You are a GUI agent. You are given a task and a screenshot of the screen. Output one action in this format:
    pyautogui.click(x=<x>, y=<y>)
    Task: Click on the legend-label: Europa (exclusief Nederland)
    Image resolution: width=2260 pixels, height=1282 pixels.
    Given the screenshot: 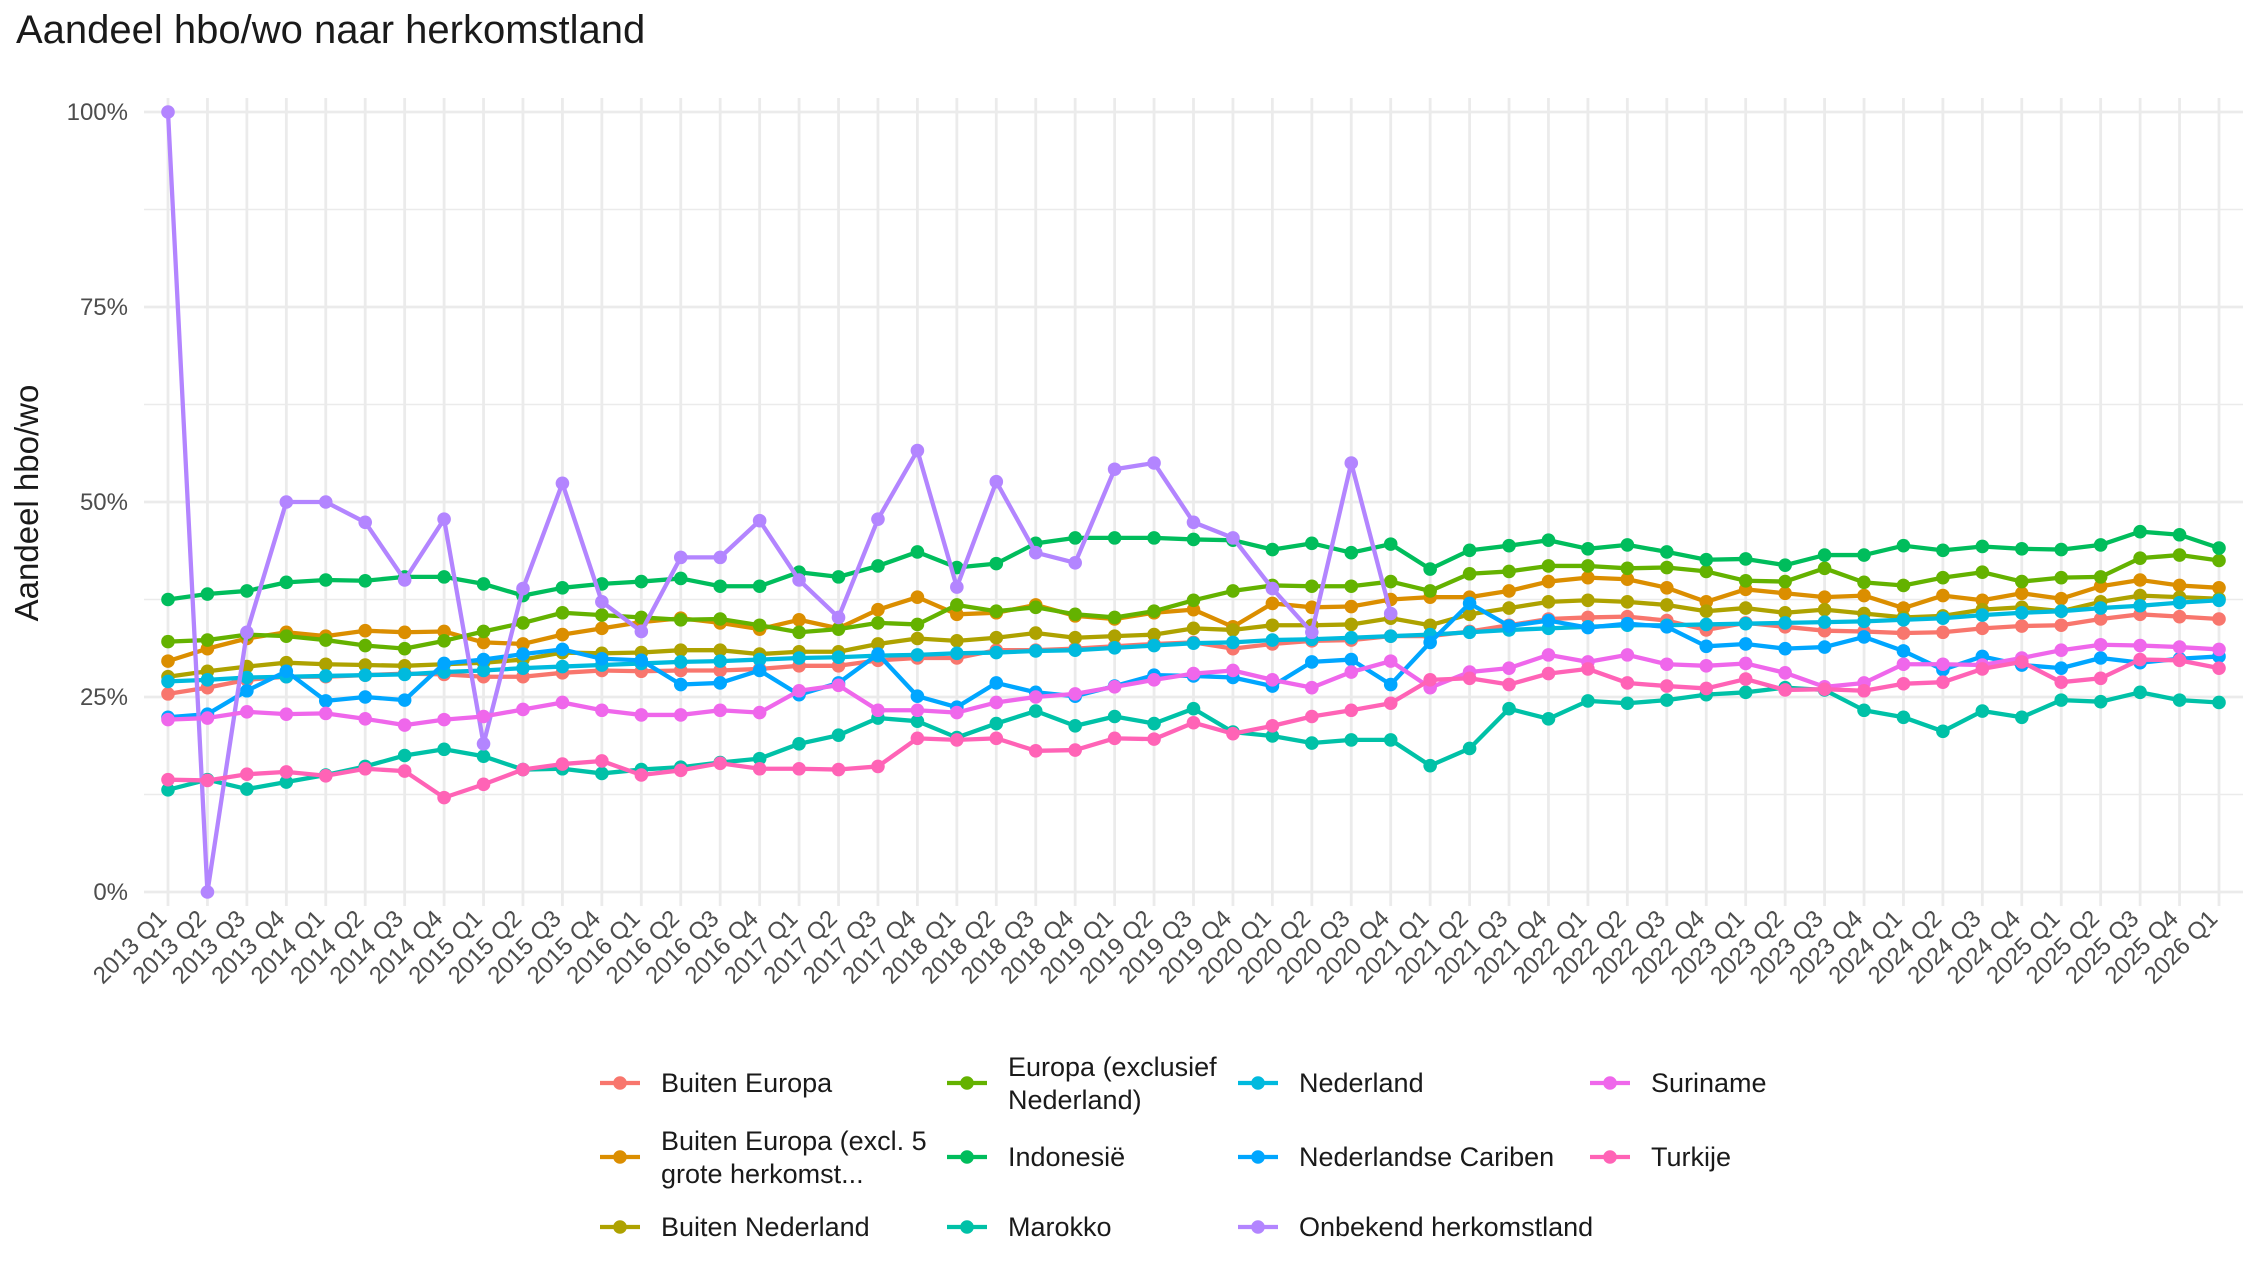 What is the action you would take?
    pyautogui.click(x=1112, y=1083)
    